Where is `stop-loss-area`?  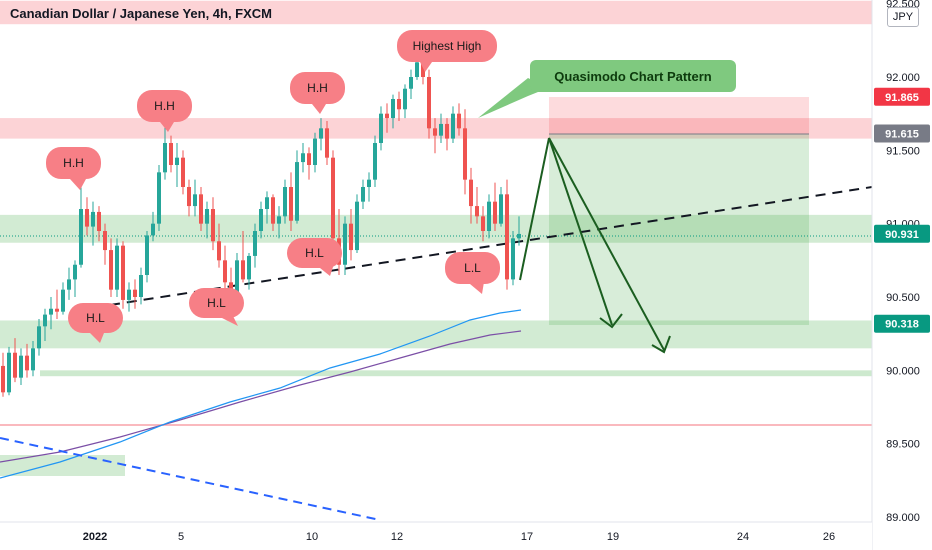 stop-loss-area is located at coordinates (679, 115).